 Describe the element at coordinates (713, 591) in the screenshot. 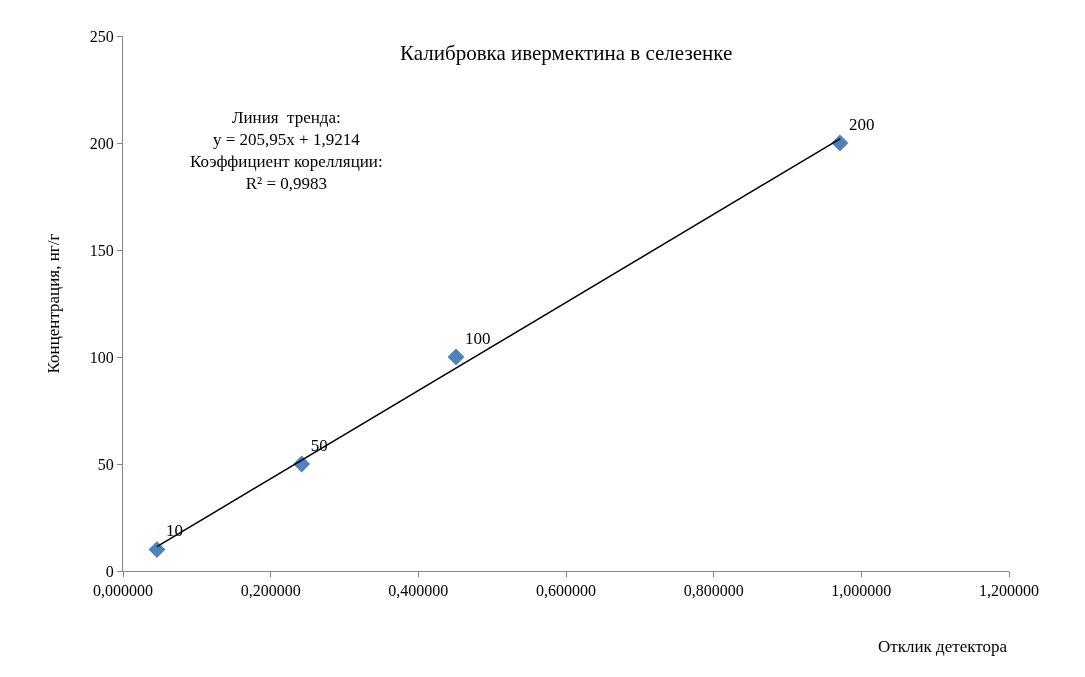

I see `x-tick-label: 0,800000` at that location.